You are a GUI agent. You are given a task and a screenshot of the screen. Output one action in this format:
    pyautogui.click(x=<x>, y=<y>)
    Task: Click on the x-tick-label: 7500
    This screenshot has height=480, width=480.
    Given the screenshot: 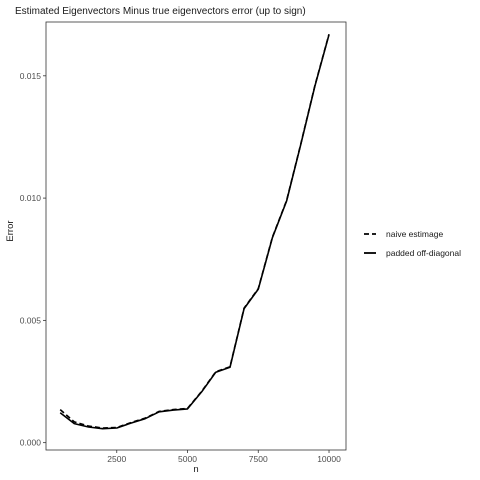 What is the action you would take?
    pyautogui.click(x=258, y=459)
    